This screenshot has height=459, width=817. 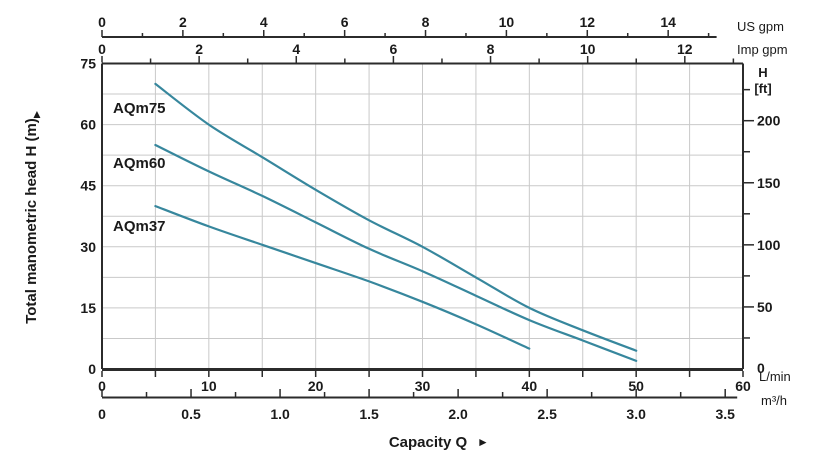 I want to click on tick-label: 100, so click(x=769, y=245).